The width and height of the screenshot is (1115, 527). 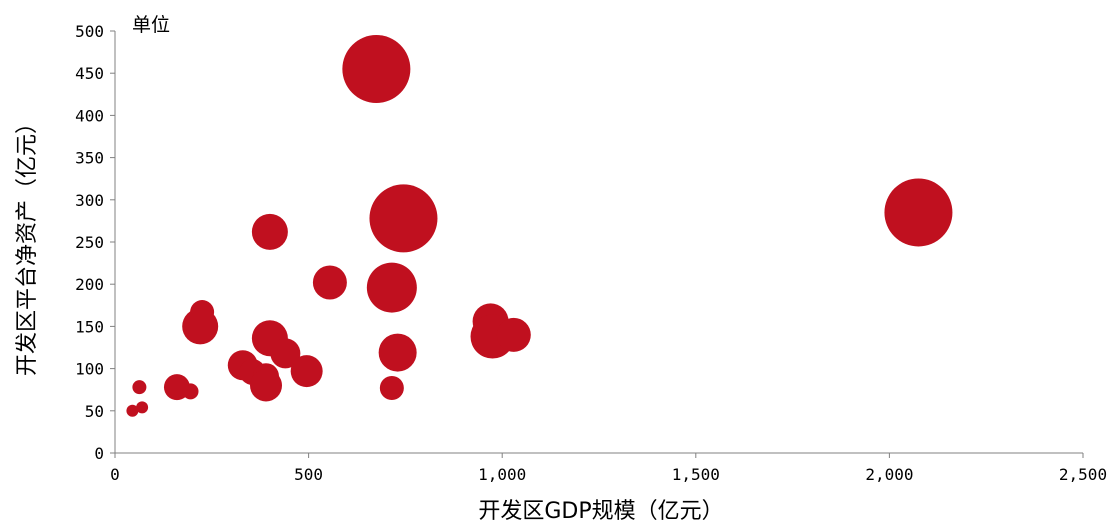 I want to click on x-tick-label: 2,500, so click(x=1083, y=474).